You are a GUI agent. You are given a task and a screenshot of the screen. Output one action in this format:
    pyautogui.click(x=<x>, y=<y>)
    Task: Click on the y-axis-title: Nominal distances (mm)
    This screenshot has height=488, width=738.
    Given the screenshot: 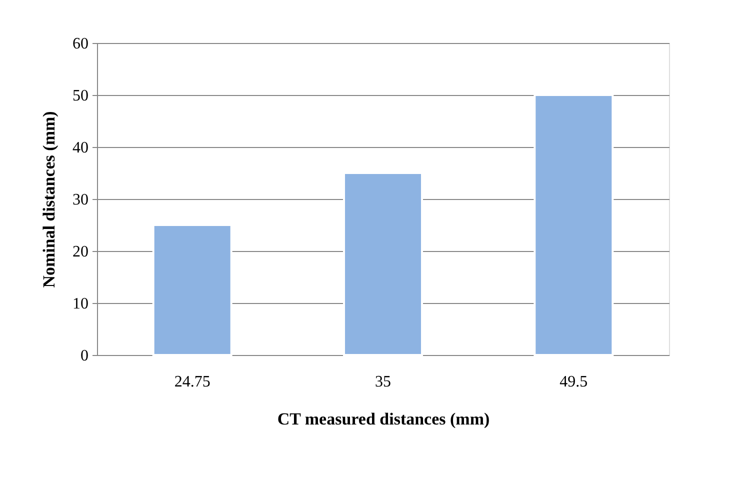 What is the action you would take?
    pyautogui.click(x=49, y=199)
    